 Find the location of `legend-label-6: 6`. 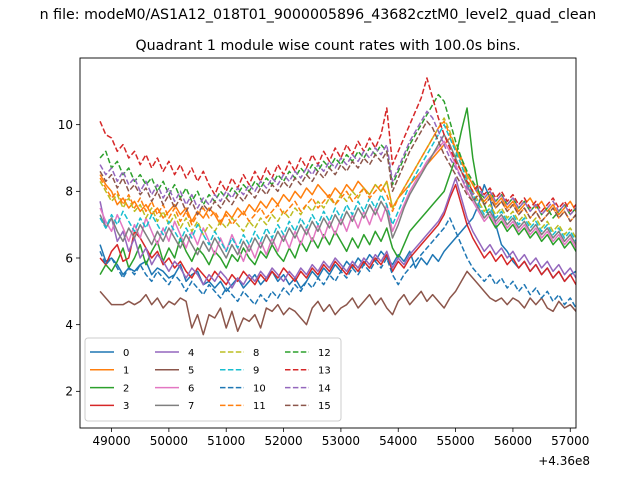

legend-label-6: 6 is located at coordinates (191, 388).